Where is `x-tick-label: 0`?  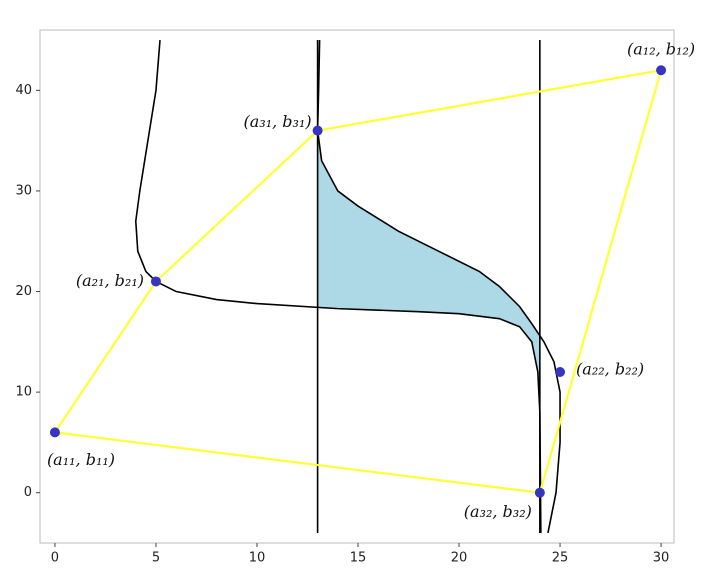 x-tick-label: 0 is located at coordinates (55, 558).